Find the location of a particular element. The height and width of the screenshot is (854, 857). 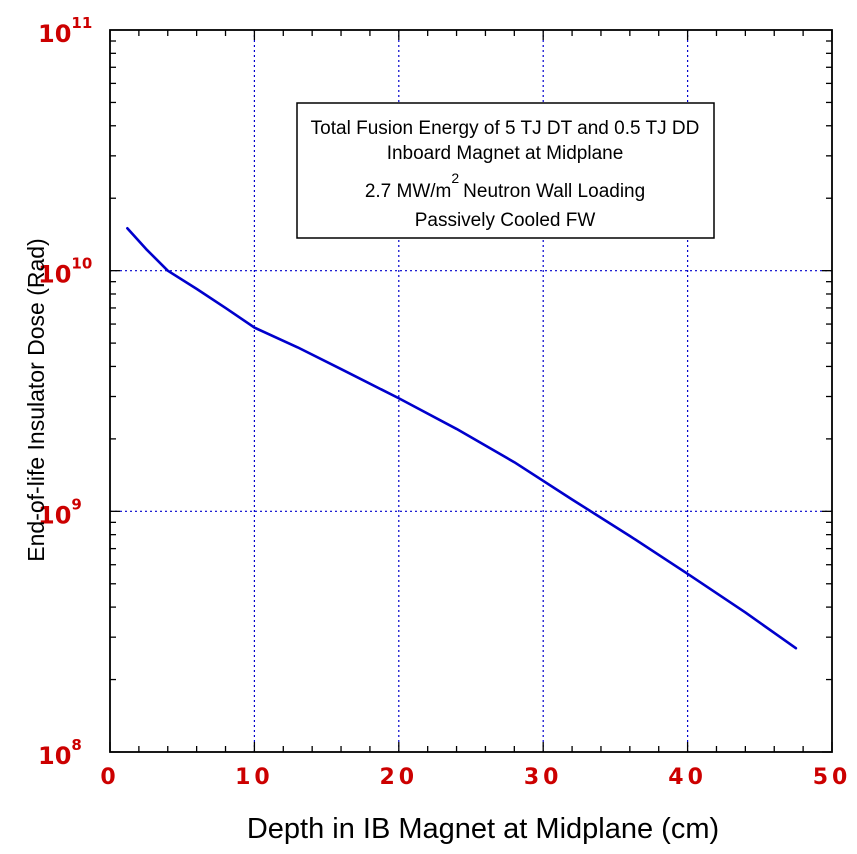

y-tick-label-exp: 8 is located at coordinates (76, 745).